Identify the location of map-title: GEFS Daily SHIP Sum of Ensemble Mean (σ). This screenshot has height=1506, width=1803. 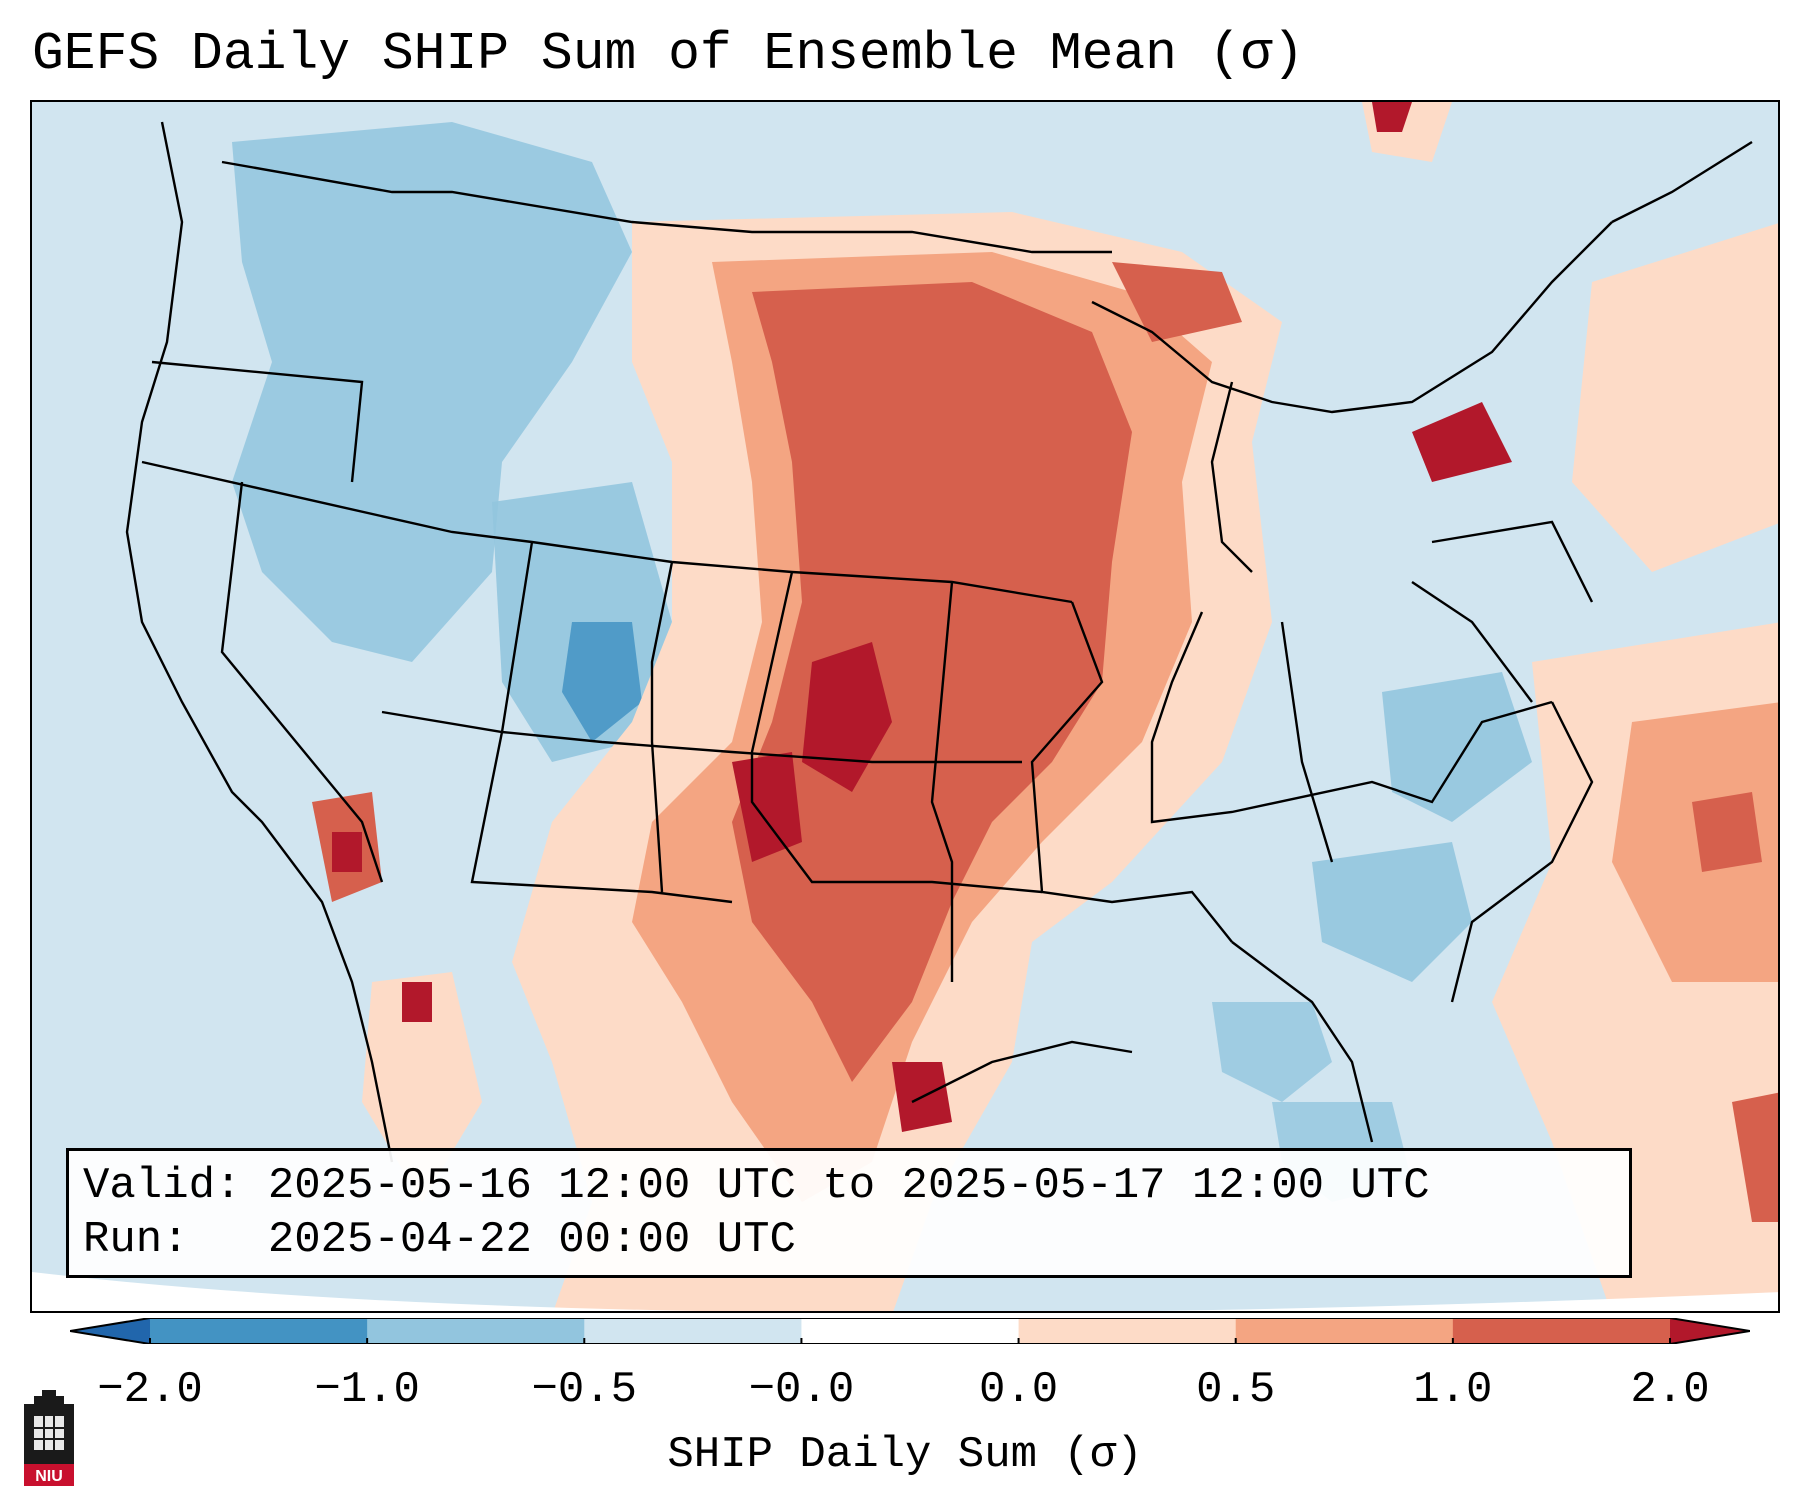
(668, 54).